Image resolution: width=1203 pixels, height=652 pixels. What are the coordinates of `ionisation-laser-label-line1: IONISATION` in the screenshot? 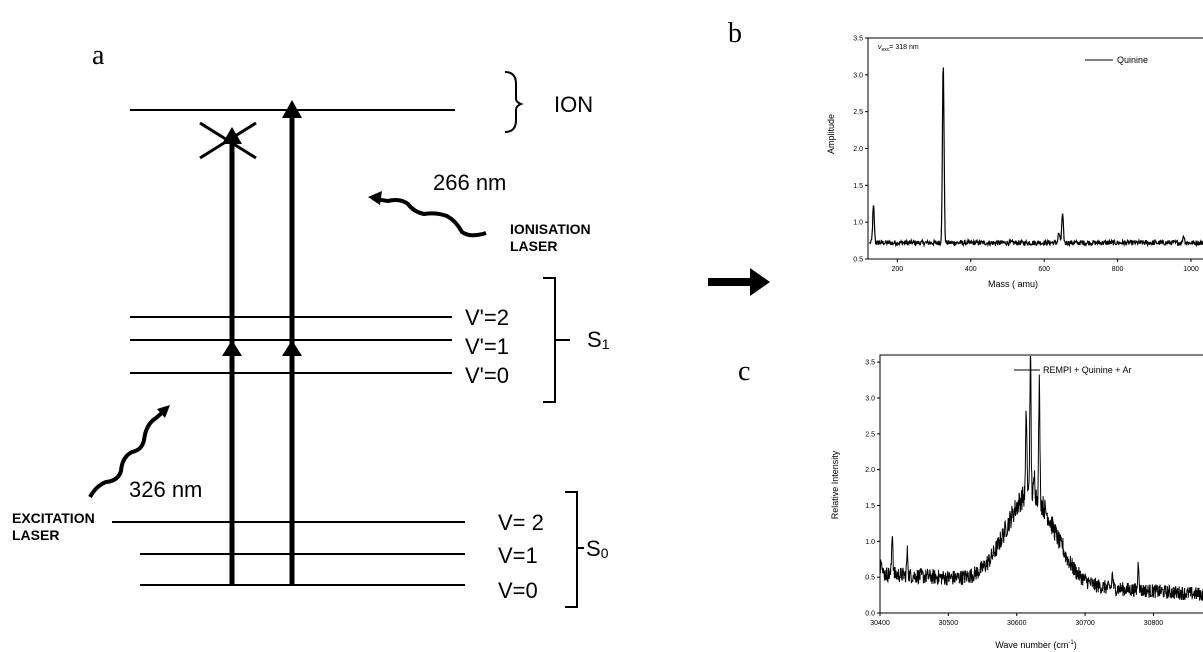 It's located at (550, 229).